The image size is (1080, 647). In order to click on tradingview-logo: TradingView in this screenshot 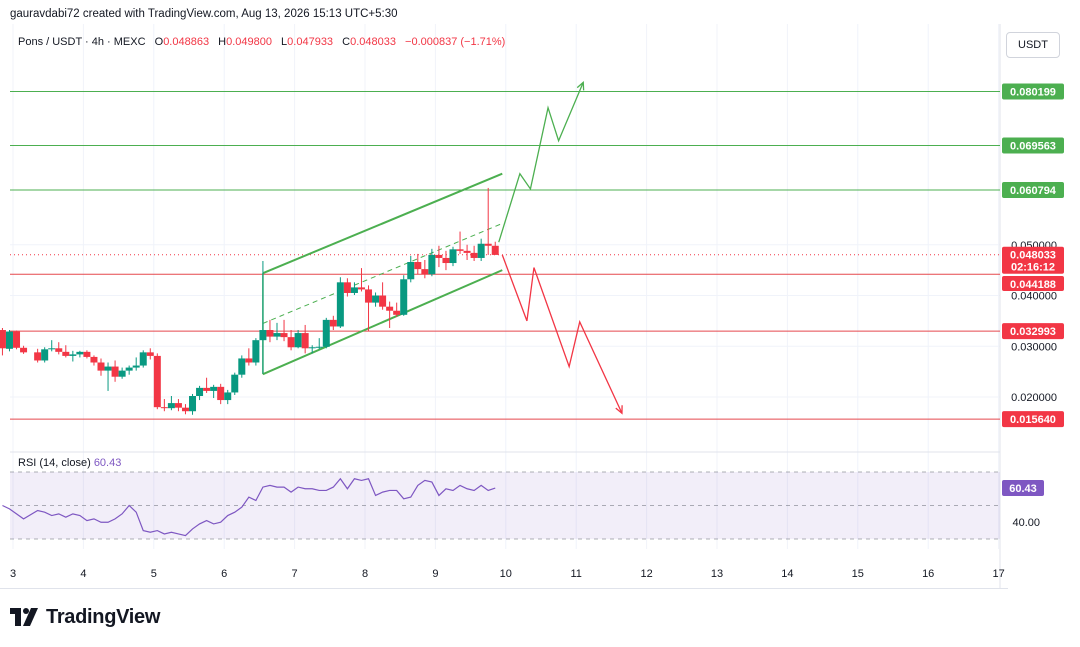, I will do `click(85, 617)`.